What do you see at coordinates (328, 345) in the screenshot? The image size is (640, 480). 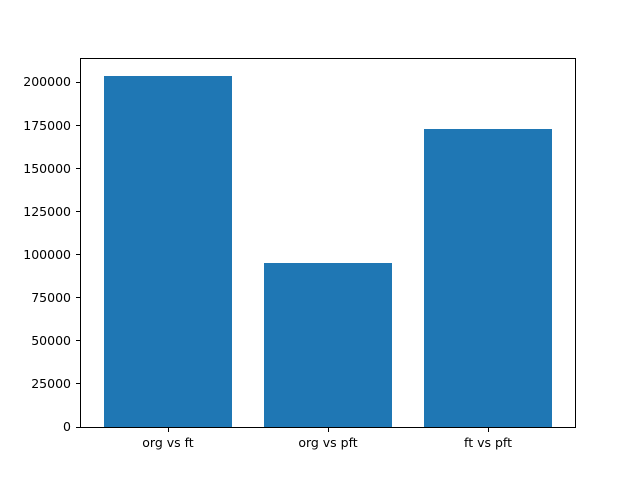 I see `bar-org-vs-pft` at bounding box center [328, 345].